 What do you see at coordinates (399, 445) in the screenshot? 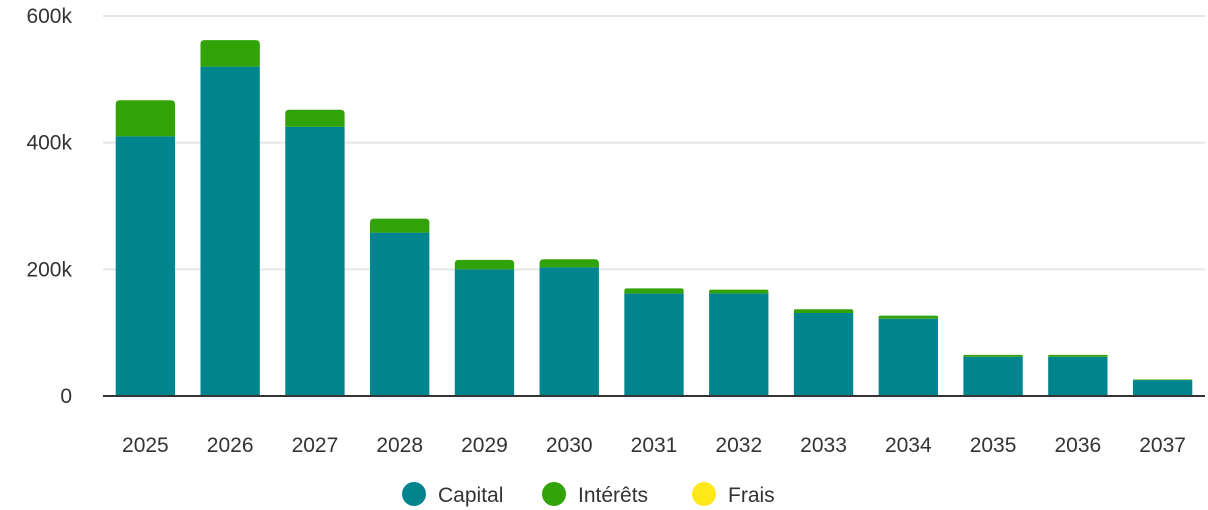
I see `x-tick-label: 2028` at bounding box center [399, 445].